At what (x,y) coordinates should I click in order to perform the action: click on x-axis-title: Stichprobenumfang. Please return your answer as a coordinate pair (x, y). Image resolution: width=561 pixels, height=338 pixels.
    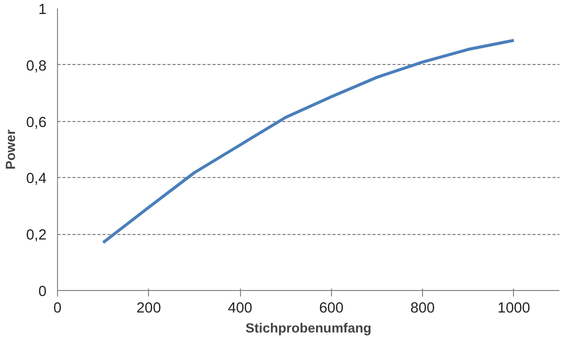
    Looking at the image, I should click on (309, 328).